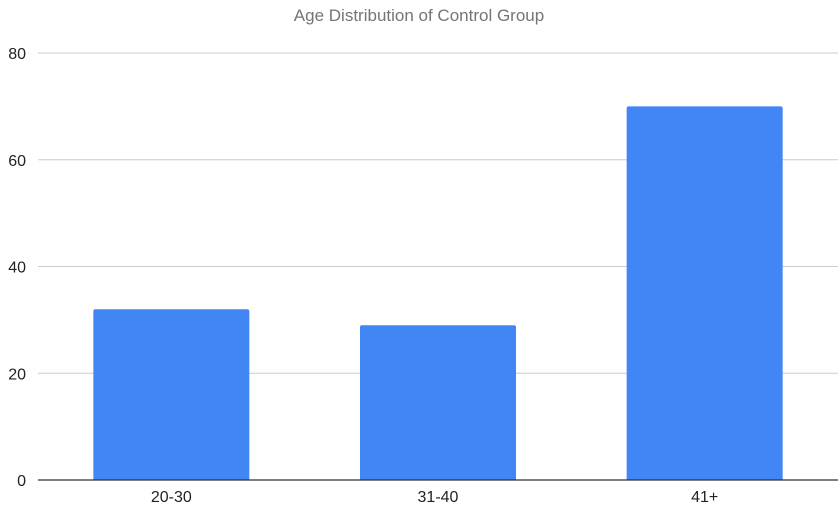  I want to click on y-tick-label: 40, so click(17, 268).